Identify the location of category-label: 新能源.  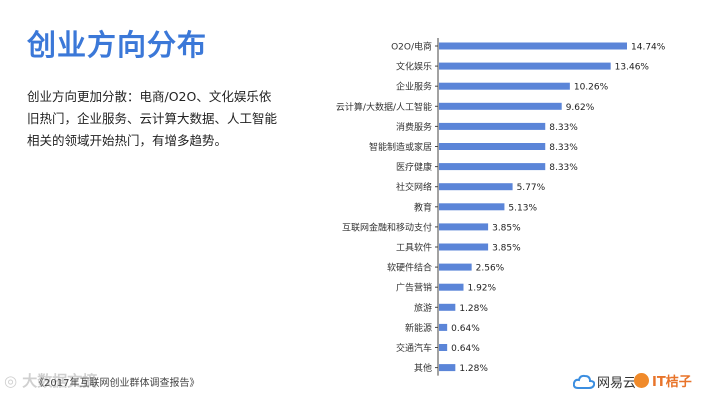
(418, 328).